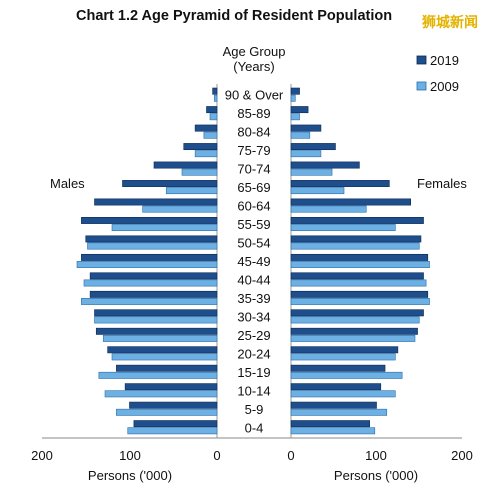 This screenshot has width=500, height=490. Describe the element at coordinates (253, 353) in the screenshot. I see `age-group-label-20-24: 20-24` at that location.